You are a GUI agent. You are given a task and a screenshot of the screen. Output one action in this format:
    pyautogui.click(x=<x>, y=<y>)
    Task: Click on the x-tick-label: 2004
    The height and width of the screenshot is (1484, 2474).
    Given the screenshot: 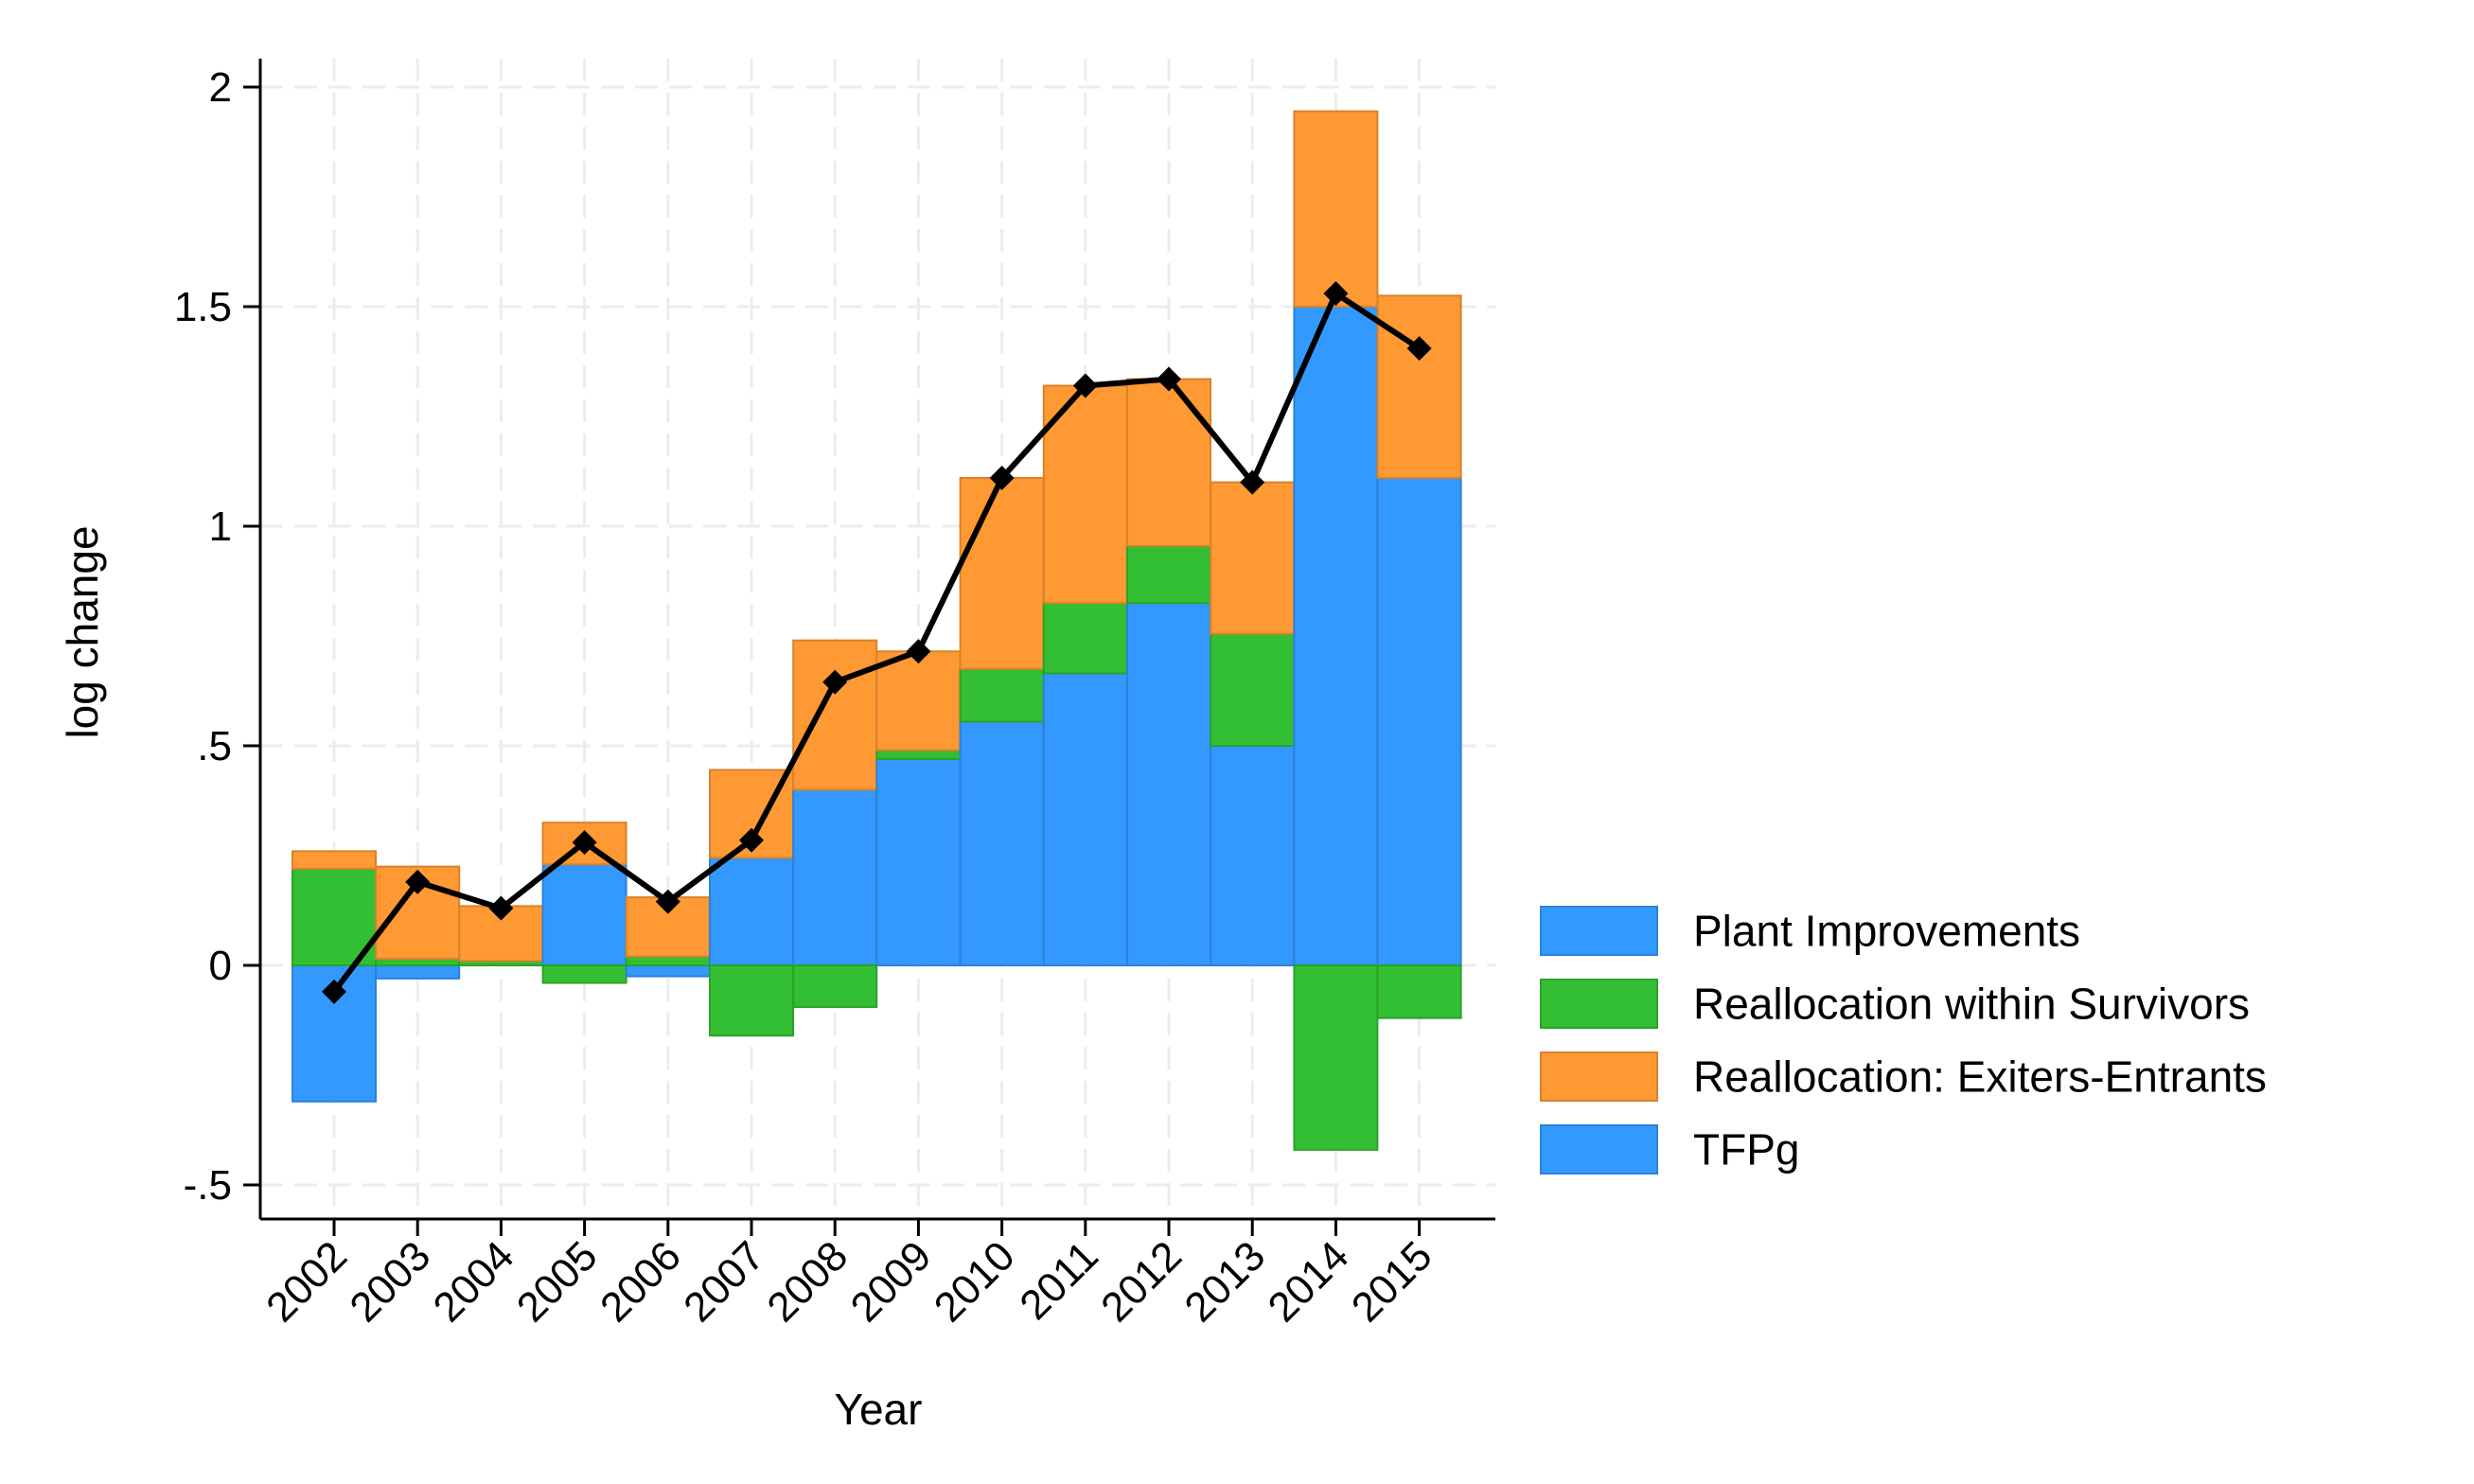 What is the action you would take?
    pyautogui.click(x=474, y=1281)
    